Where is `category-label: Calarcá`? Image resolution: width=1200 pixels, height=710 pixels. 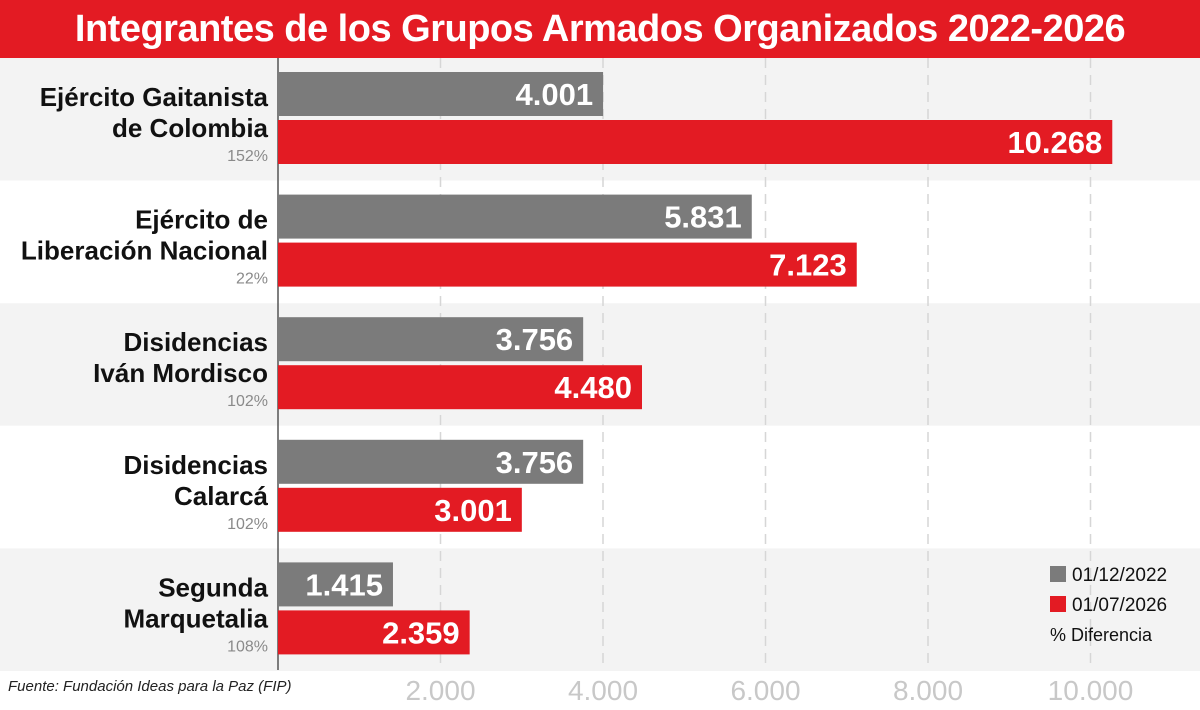
category-label: Calarcá is located at coordinates (221, 496).